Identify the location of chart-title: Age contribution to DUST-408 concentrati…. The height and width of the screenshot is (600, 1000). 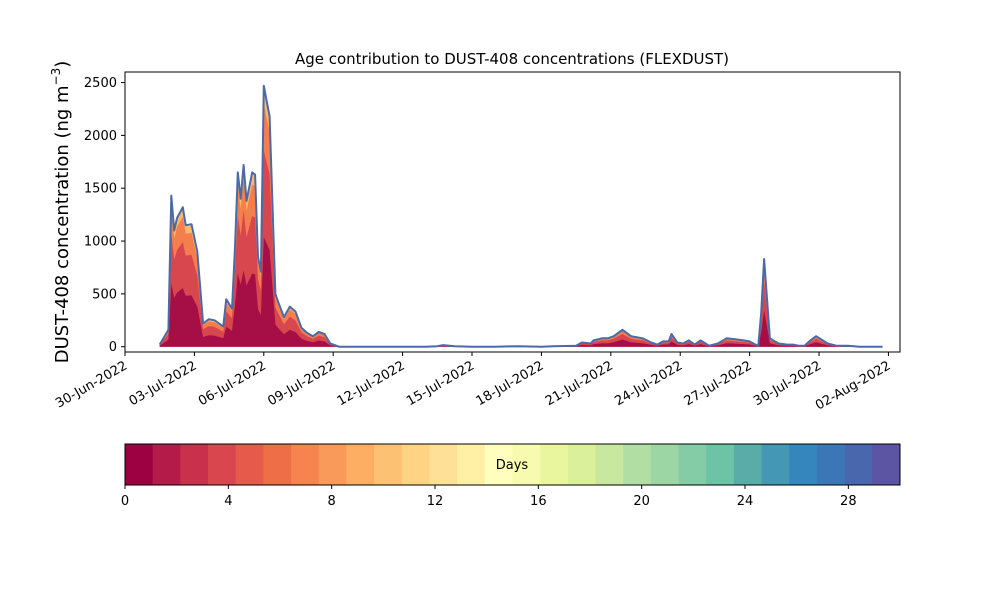
(512, 59).